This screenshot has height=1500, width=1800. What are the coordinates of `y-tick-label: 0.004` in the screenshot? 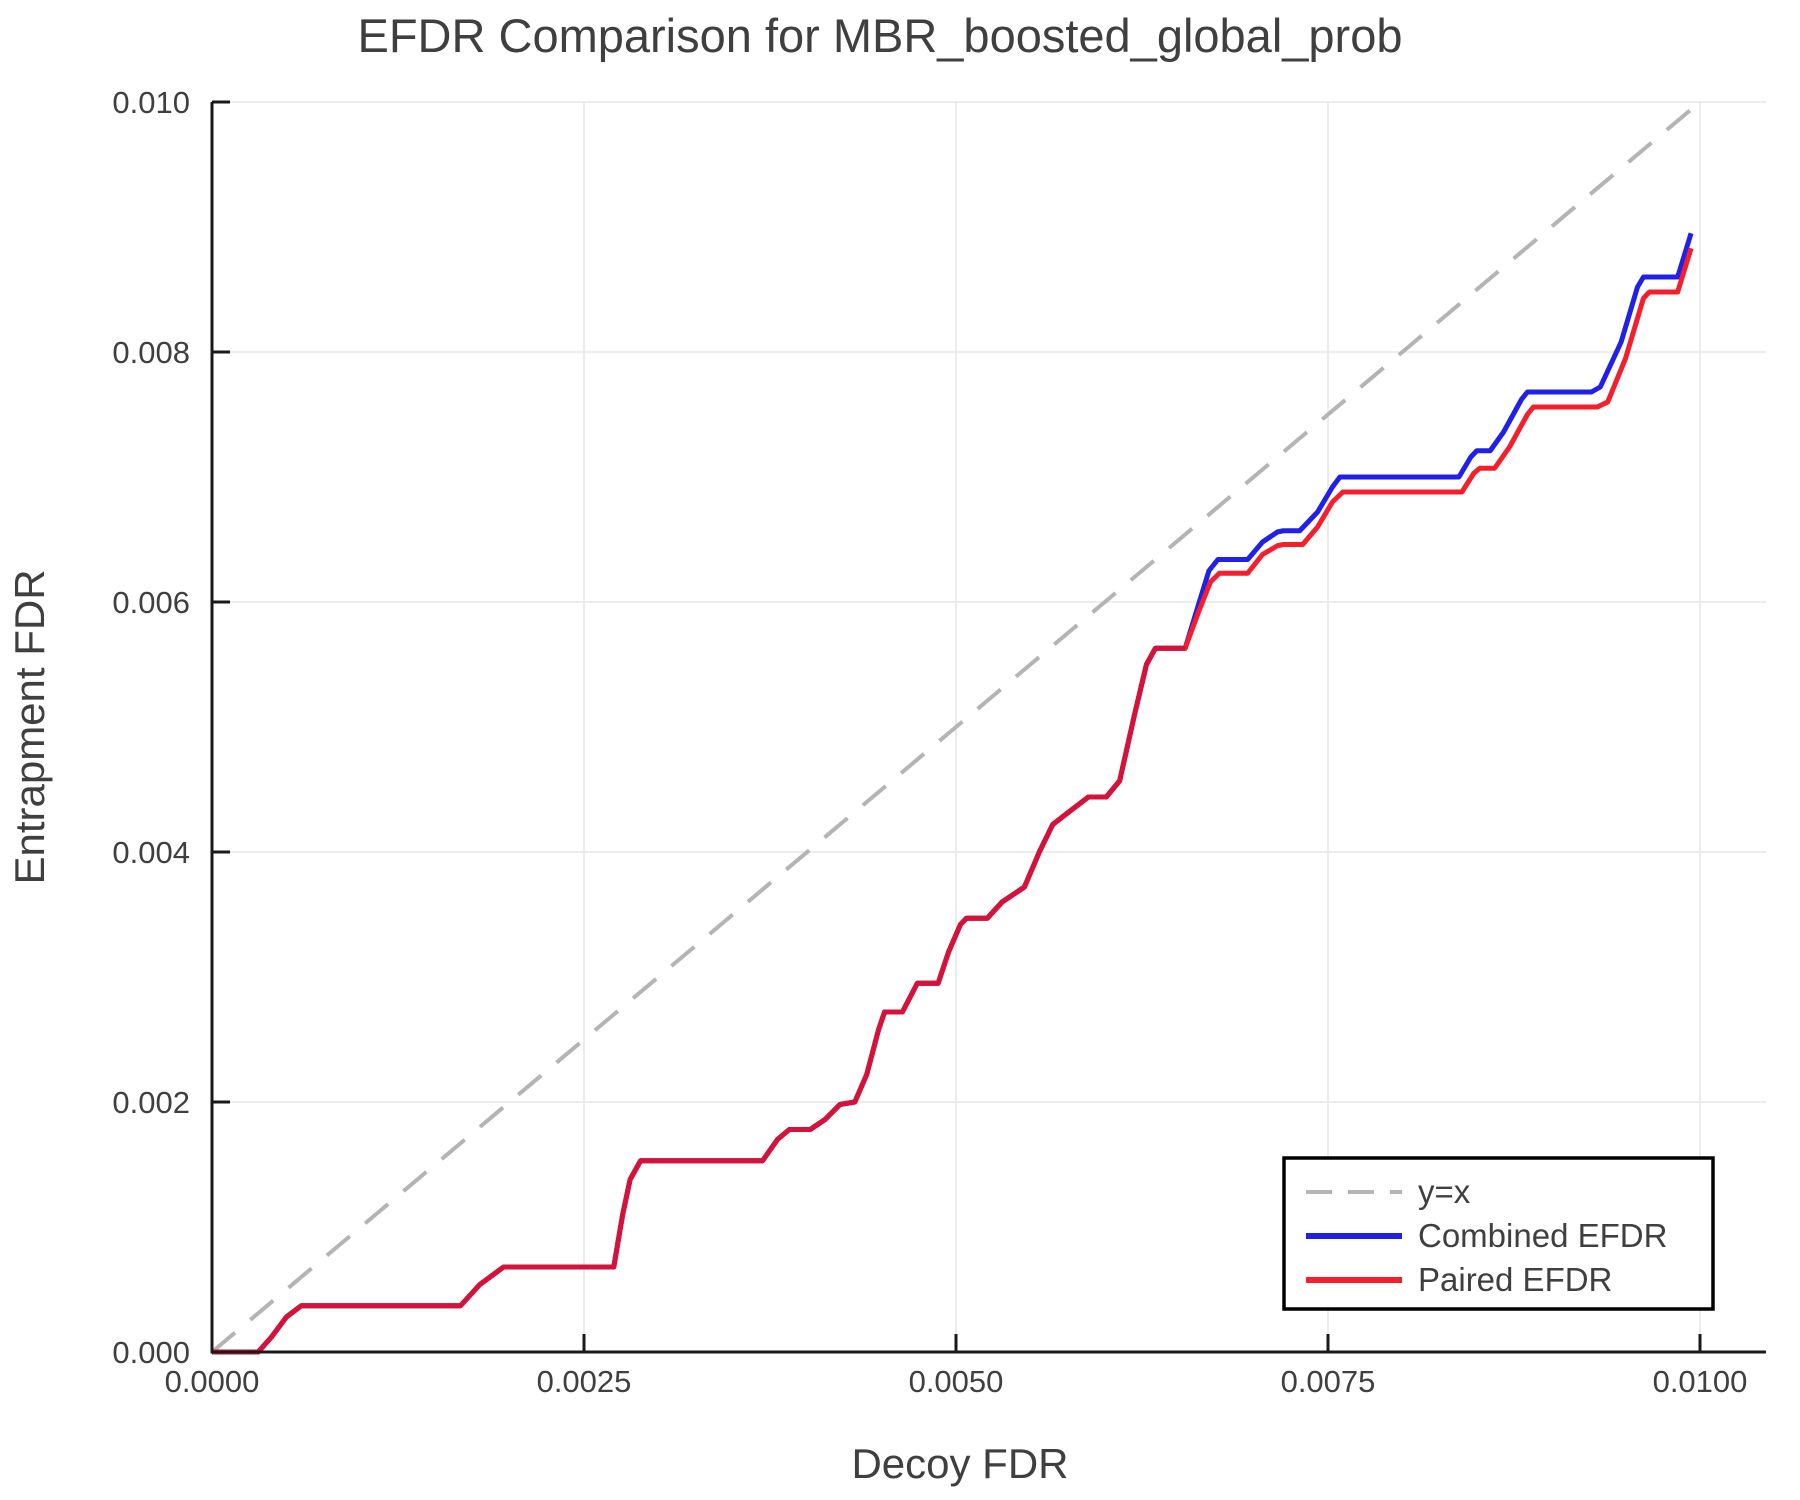 It's located at (151, 852).